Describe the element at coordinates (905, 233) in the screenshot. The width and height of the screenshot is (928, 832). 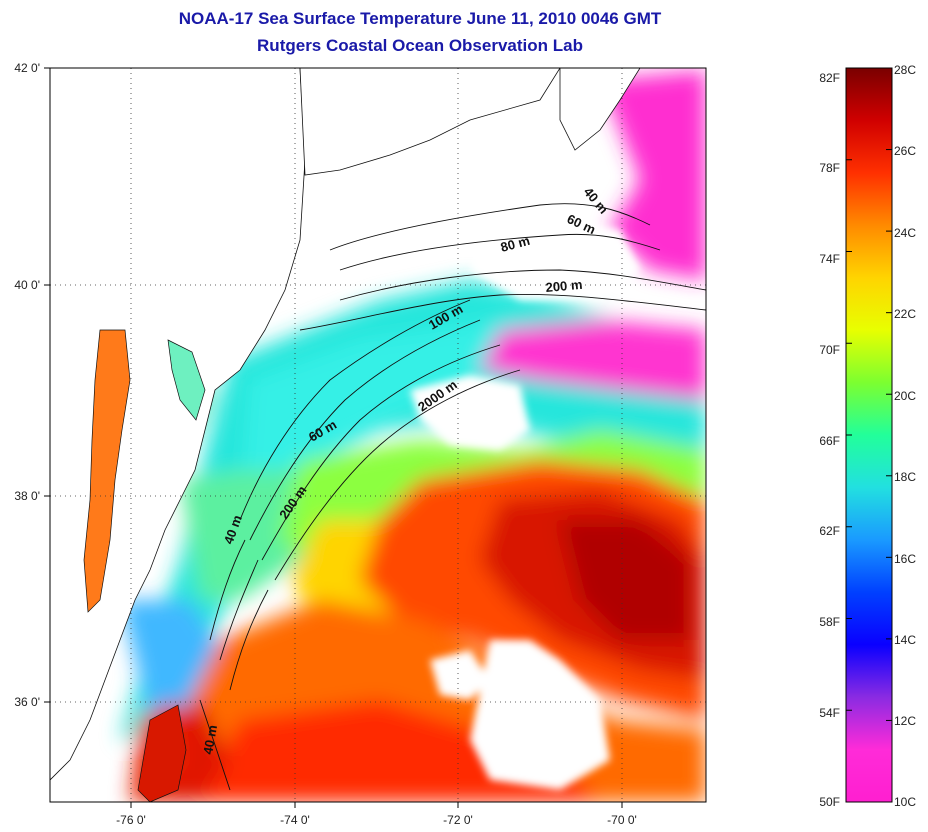
I see `celsius-label: 24C` at that location.